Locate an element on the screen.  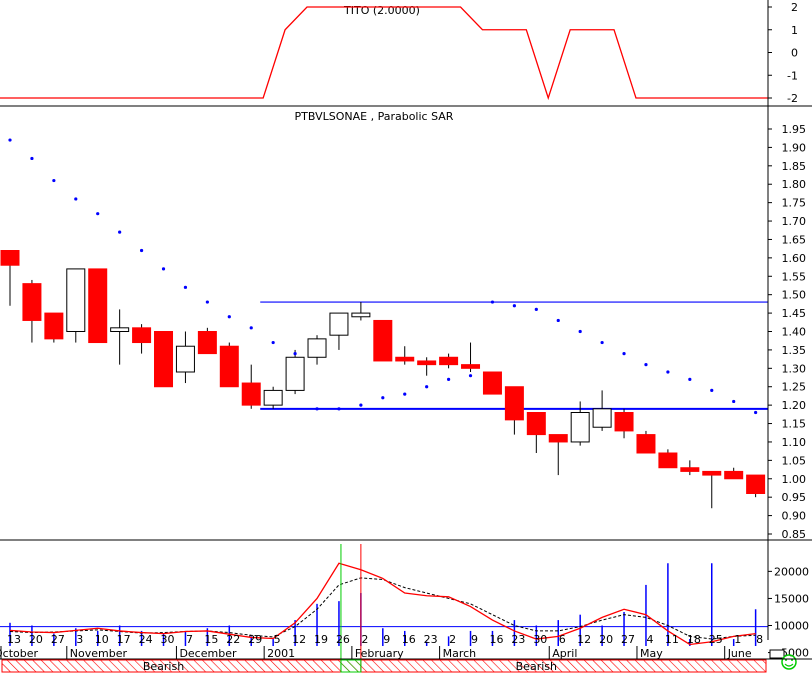
price-tick-label: 1.45 is located at coordinates (794, 313).